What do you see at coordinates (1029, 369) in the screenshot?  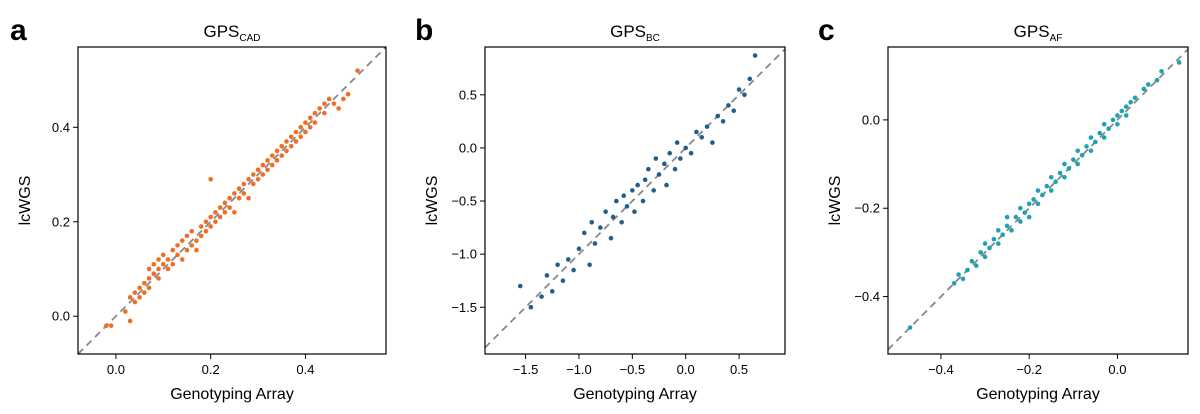 I see `x-tick-label: −0.2` at bounding box center [1029, 369].